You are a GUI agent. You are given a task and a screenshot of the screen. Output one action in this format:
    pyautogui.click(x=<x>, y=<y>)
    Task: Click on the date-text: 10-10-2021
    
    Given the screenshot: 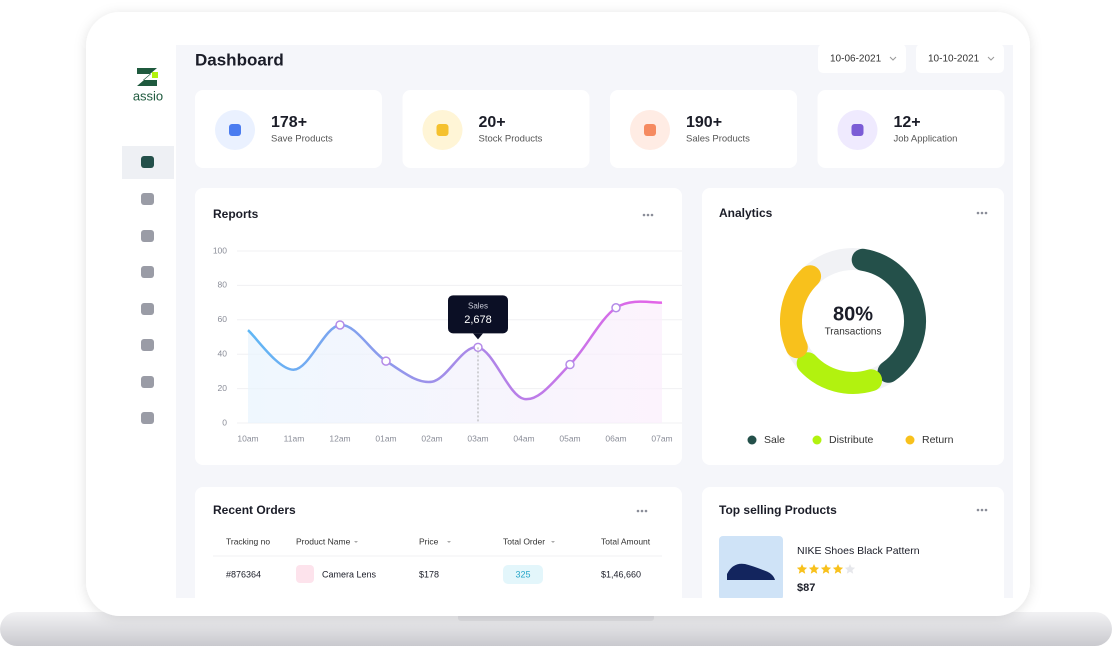 What is the action you would take?
    pyautogui.click(x=954, y=59)
    